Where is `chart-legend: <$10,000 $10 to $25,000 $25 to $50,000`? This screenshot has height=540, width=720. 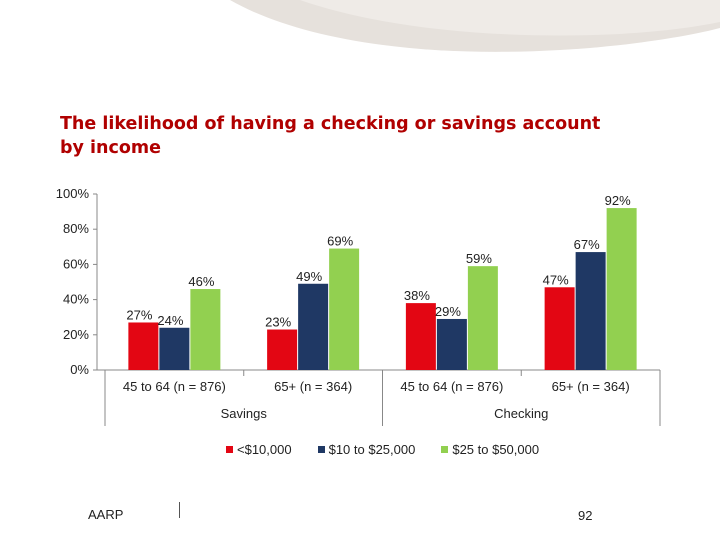 chart-legend: <$10,000 $10 to $25,000 $25 to $50,000 is located at coordinates (382, 449).